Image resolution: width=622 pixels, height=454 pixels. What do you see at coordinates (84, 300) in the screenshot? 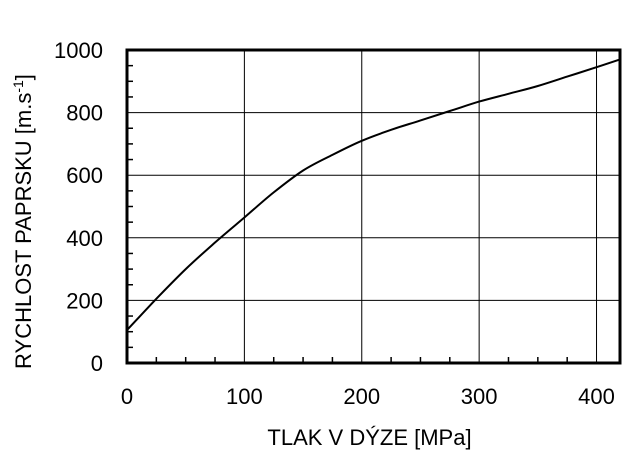
I see `y-tick-label: 200` at bounding box center [84, 300].